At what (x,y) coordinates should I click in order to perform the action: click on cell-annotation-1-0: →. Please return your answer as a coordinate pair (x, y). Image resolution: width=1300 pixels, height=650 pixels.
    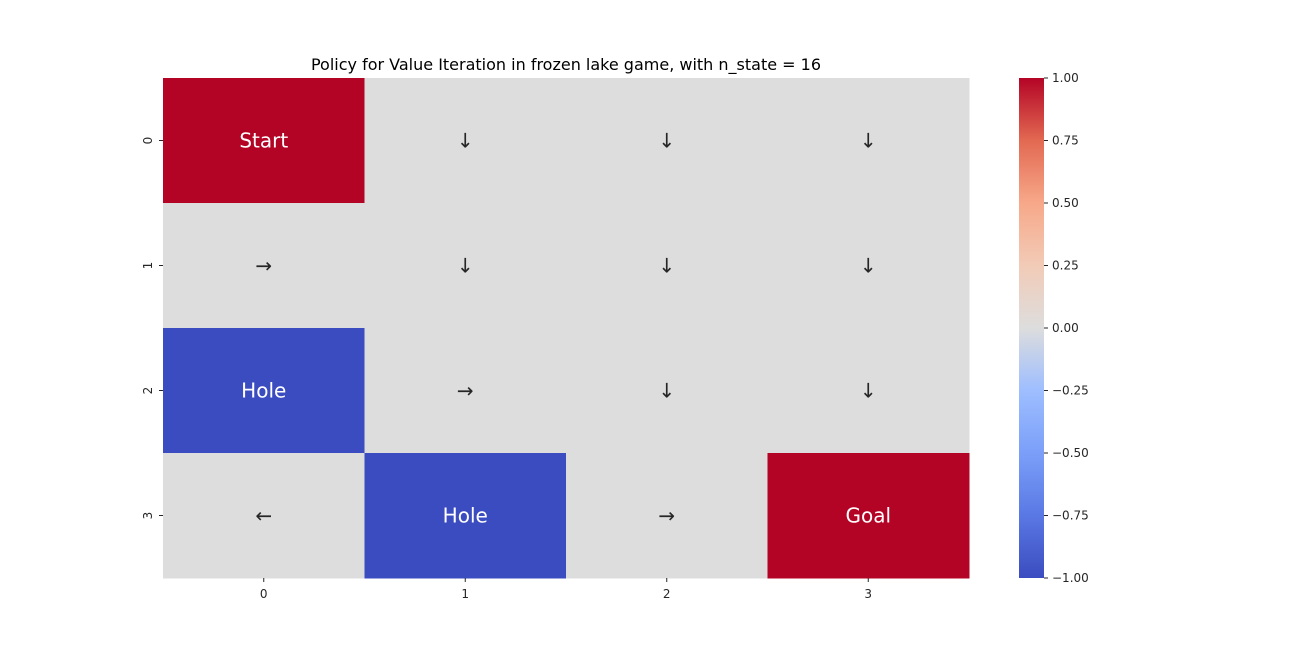
    Looking at the image, I should click on (263, 266).